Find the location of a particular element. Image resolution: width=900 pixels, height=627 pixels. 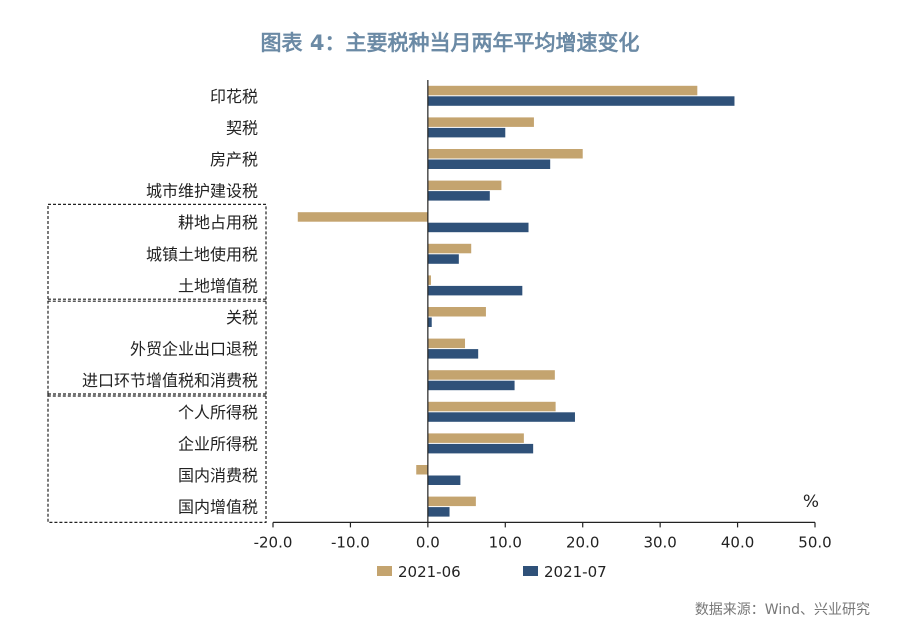

source-note: 数据来源：Wind、兴业研究 is located at coordinates (782, 610).